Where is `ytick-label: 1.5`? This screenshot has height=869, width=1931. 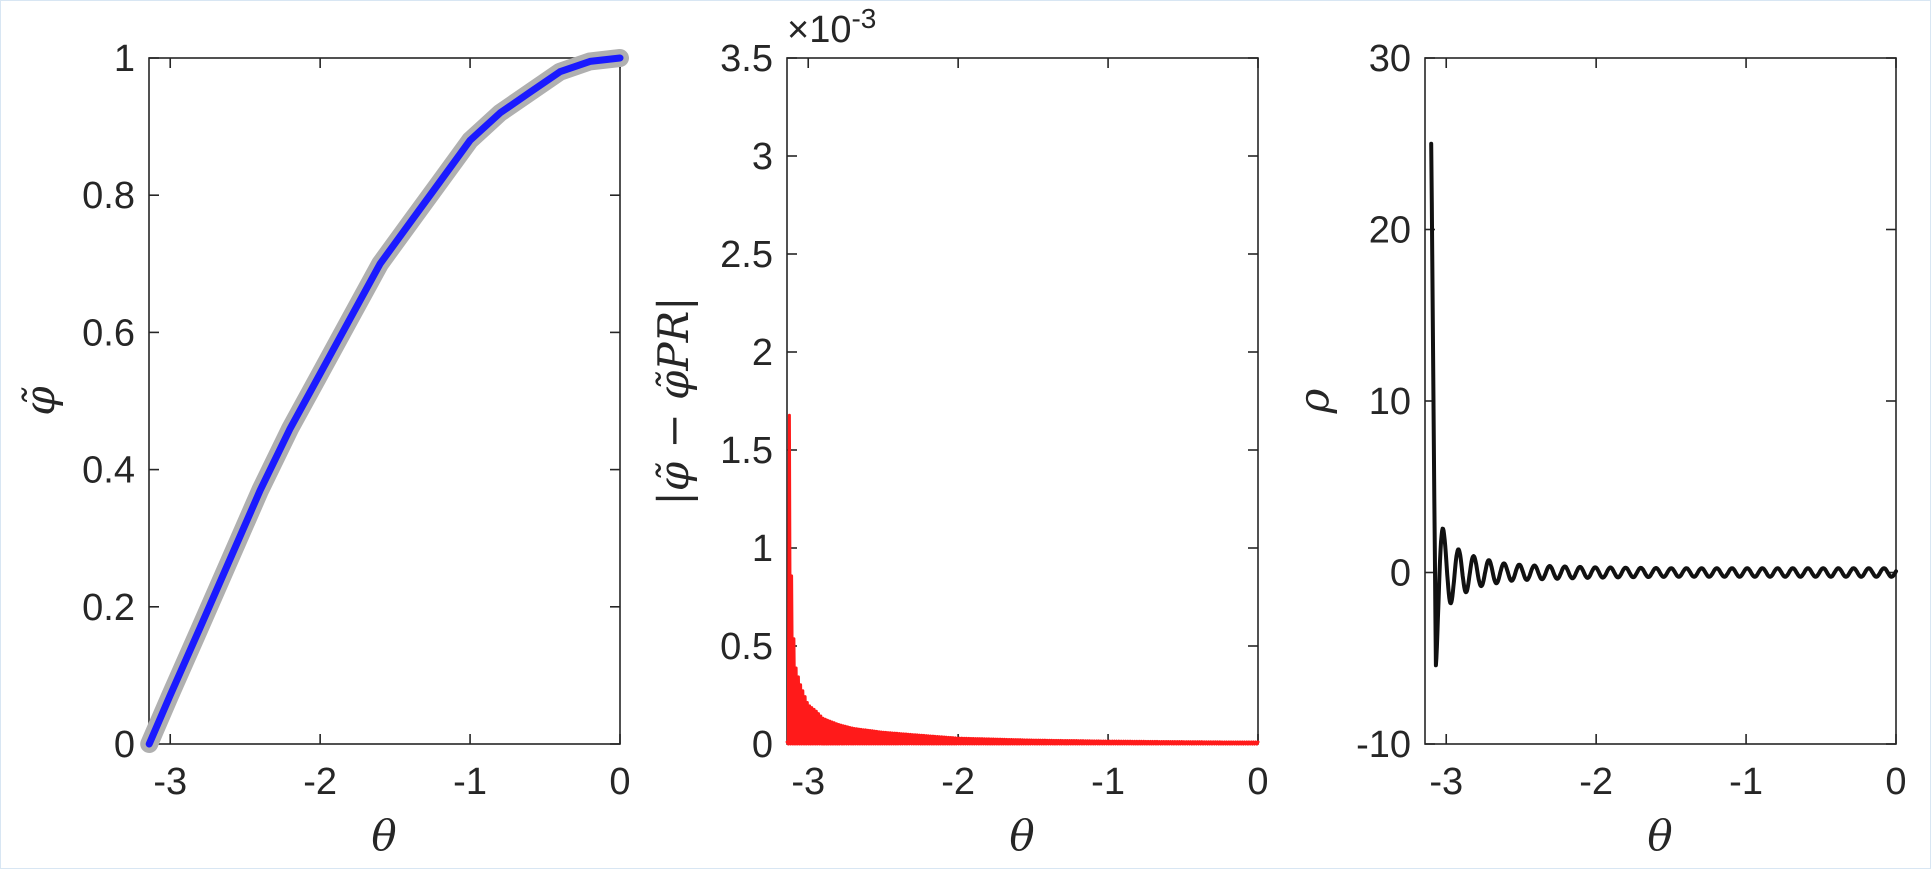
ytick-label: 1.5 is located at coordinates (746, 451).